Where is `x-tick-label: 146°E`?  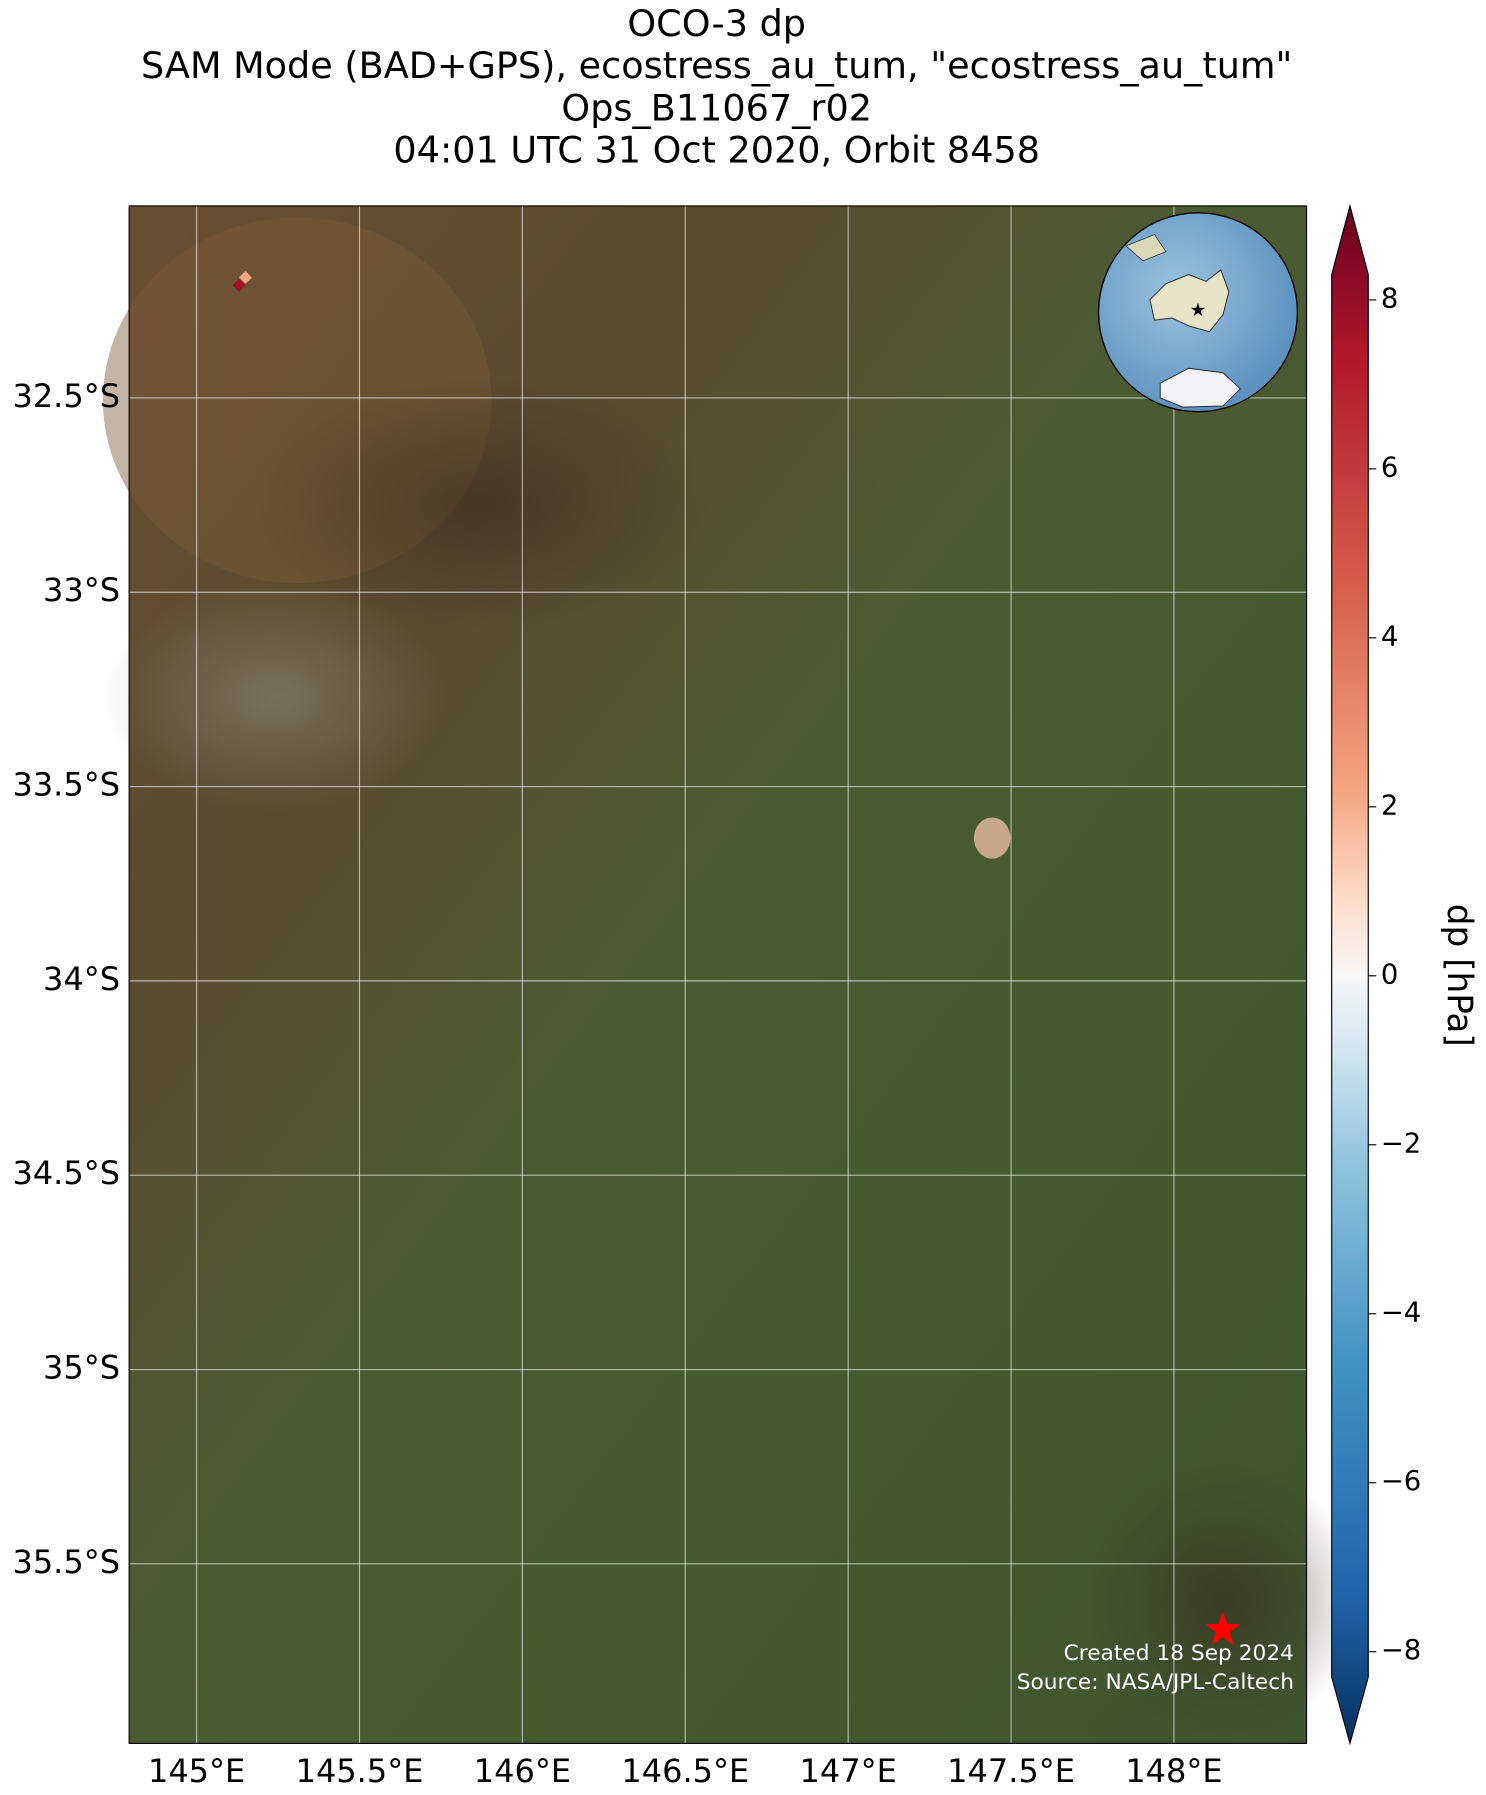
x-tick-label: 146°E is located at coordinates (522, 1771).